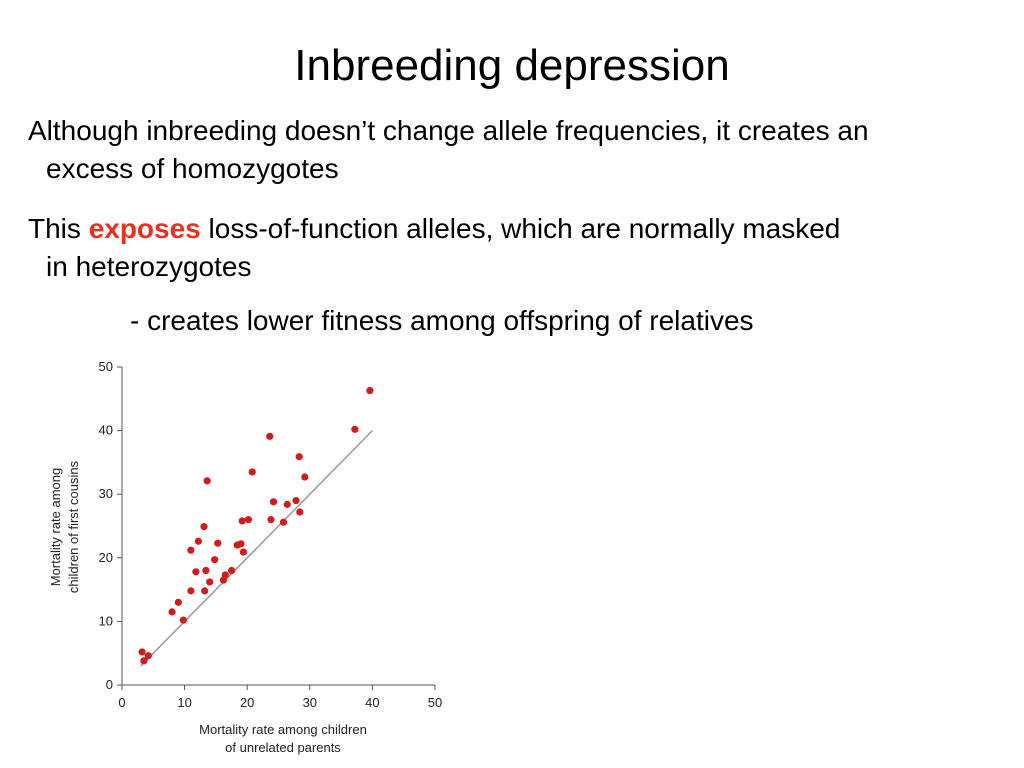 This screenshot has height=768, width=1024. Describe the element at coordinates (280, 697) in the screenshot. I see `x-ticks: 0 10 20 30 40 50` at that location.